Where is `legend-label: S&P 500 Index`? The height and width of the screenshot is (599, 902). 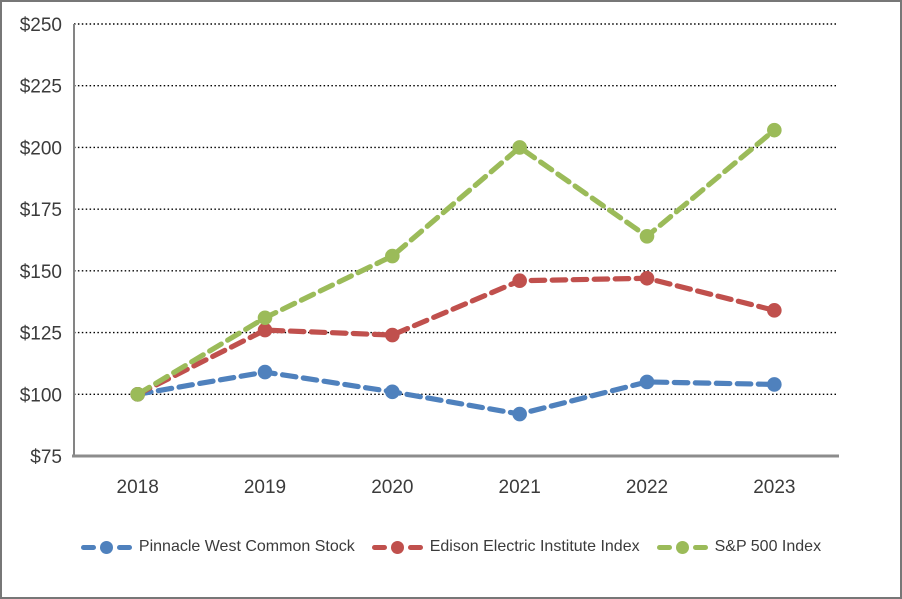 legend-label: S&P 500 Index is located at coordinates (768, 546).